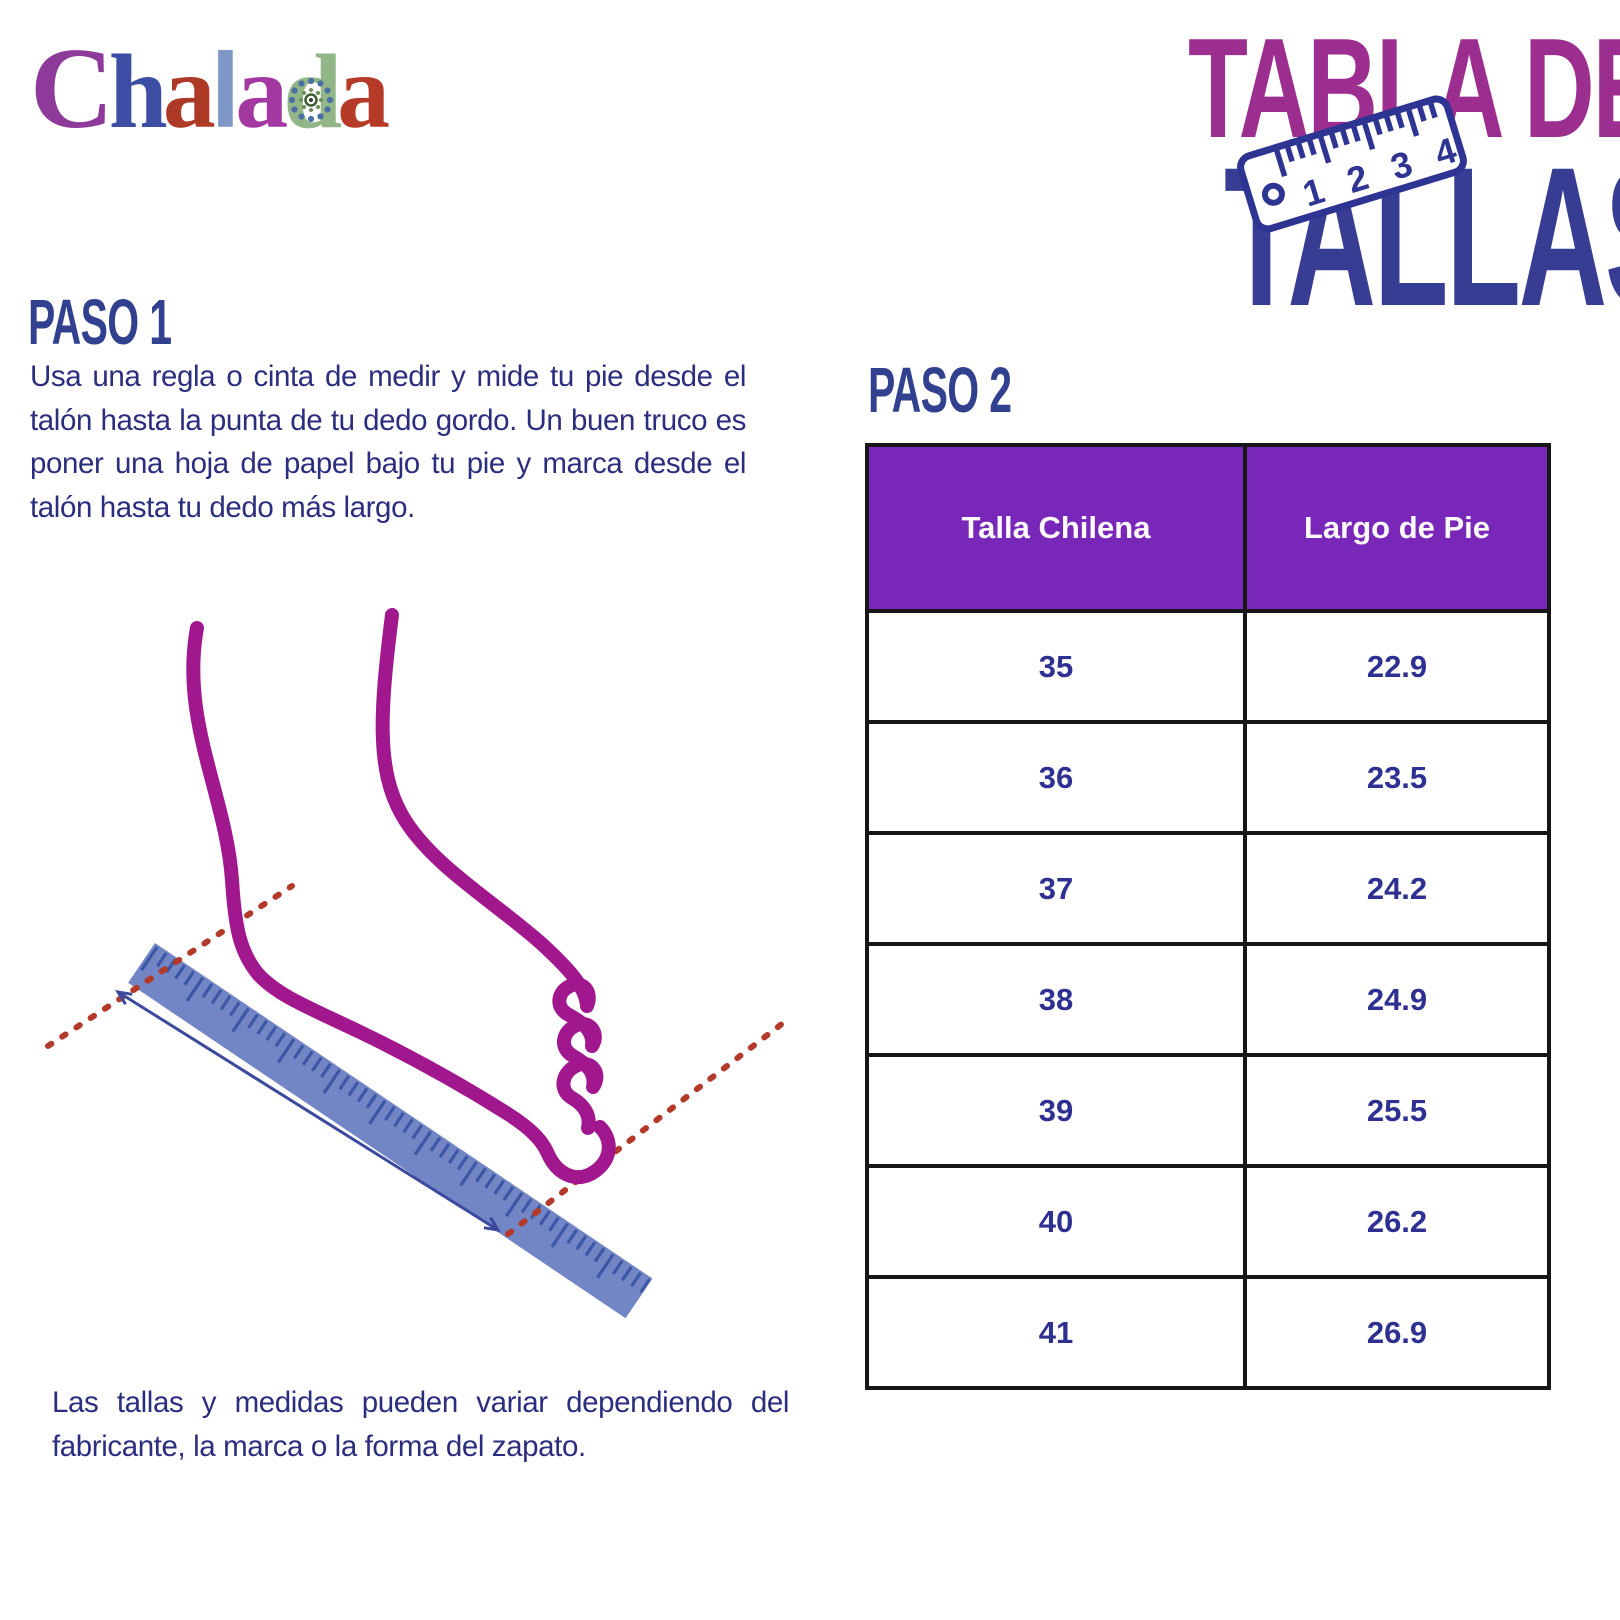 Image resolution: width=1620 pixels, height=1620 pixels. What do you see at coordinates (1397, 666) in the screenshot?
I see `largo-value: 22.9` at bounding box center [1397, 666].